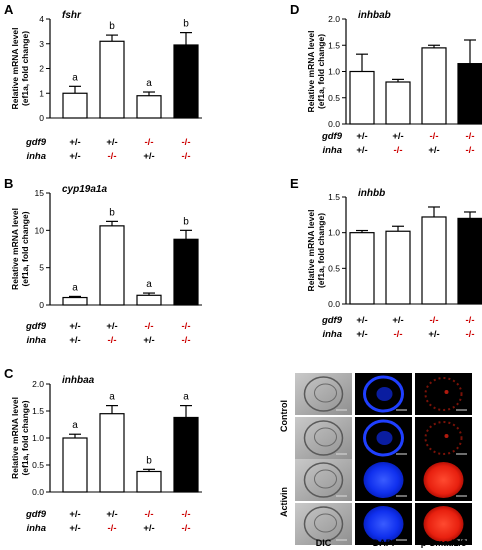 The width and height of the screenshot is (482, 550). What do you see at coordinates (470, 136) in the screenshot?
I see `genotype-gdf9-d-3: -/-` at bounding box center [470, 136].